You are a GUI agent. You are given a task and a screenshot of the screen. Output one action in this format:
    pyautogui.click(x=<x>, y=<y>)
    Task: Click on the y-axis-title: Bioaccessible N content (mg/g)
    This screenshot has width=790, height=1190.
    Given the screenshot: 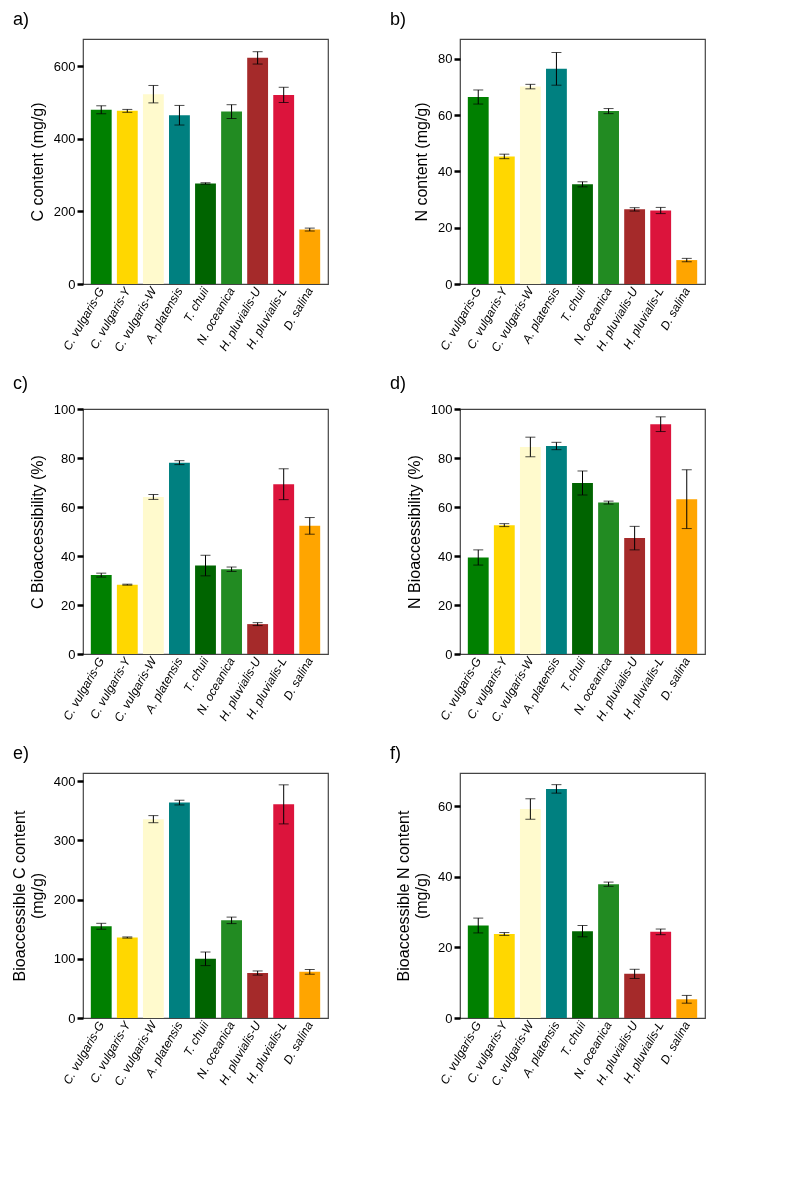 What is the action you would take?
    pyautogui.click(x=413, y=896)
    